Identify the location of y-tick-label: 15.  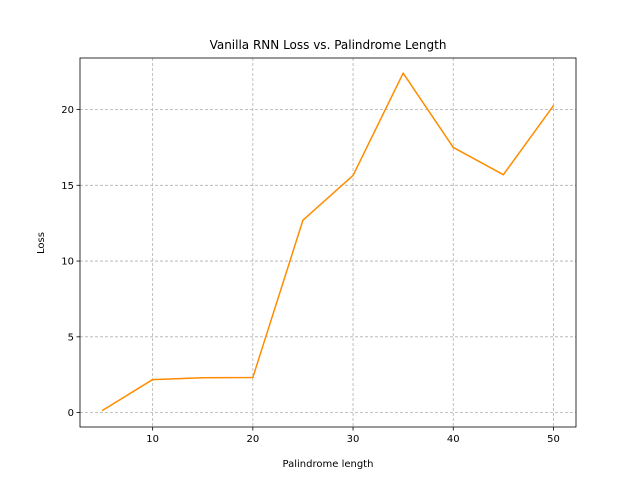
(67, 186).